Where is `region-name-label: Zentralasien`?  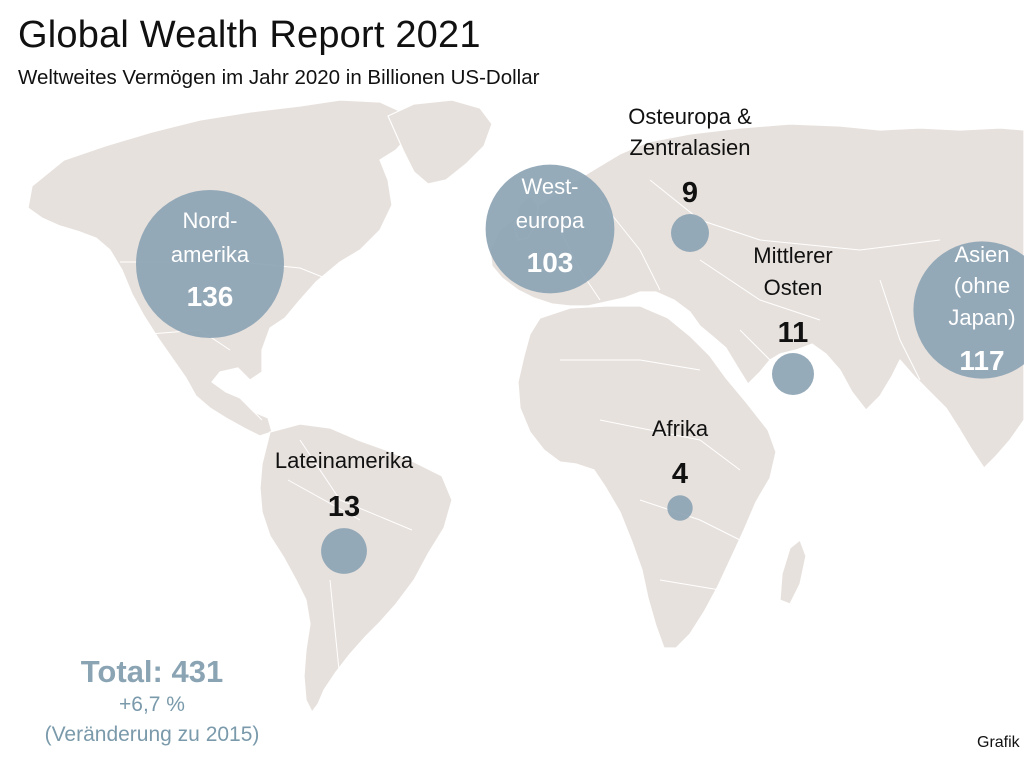
region-name-label: Zentralasien is located at coordinates (689, 147).